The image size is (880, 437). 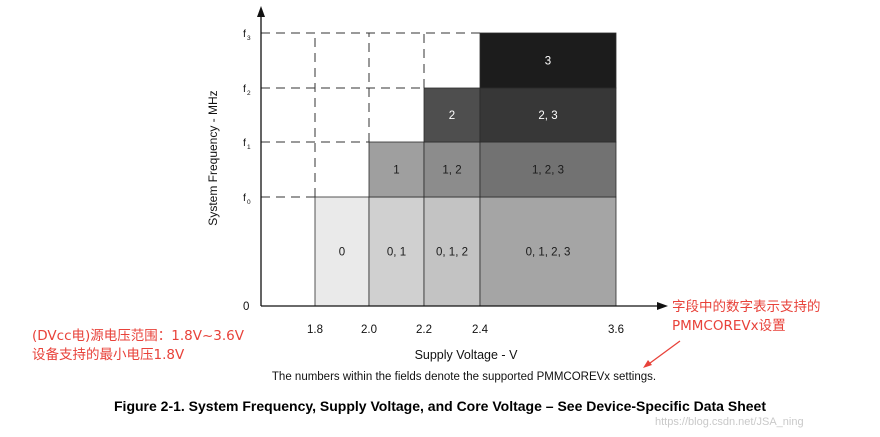 I want to click on y-tick-subscript: 2, so click(x=249, y=93).